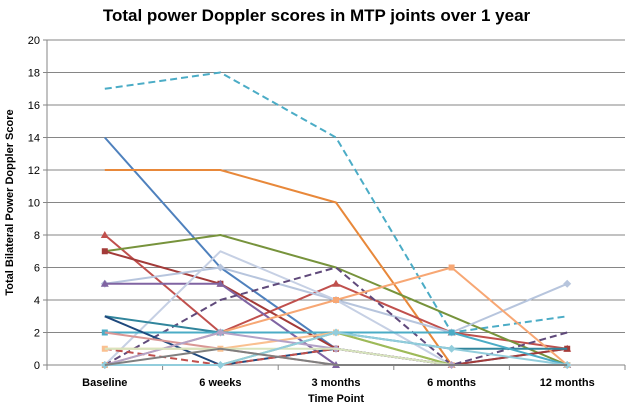 The width and height of the screenshot is (633, 408). What do you see at coordinates (34, 74) in the screenshot?
I see `y-tick-label: 18` at bounding box center [34, 74].